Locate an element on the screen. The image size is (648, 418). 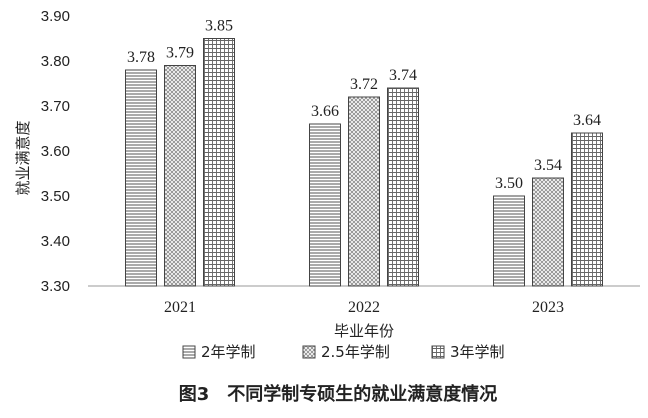
data-label: 3.79 is located at coordinates (180, 53).